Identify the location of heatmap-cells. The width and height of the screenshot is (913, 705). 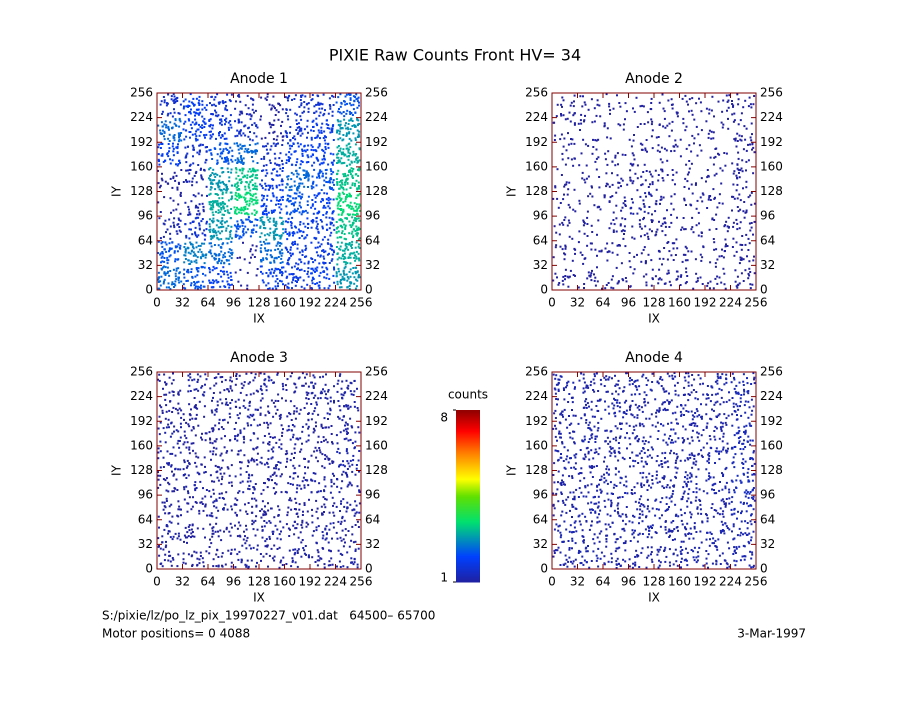
(259, 191).